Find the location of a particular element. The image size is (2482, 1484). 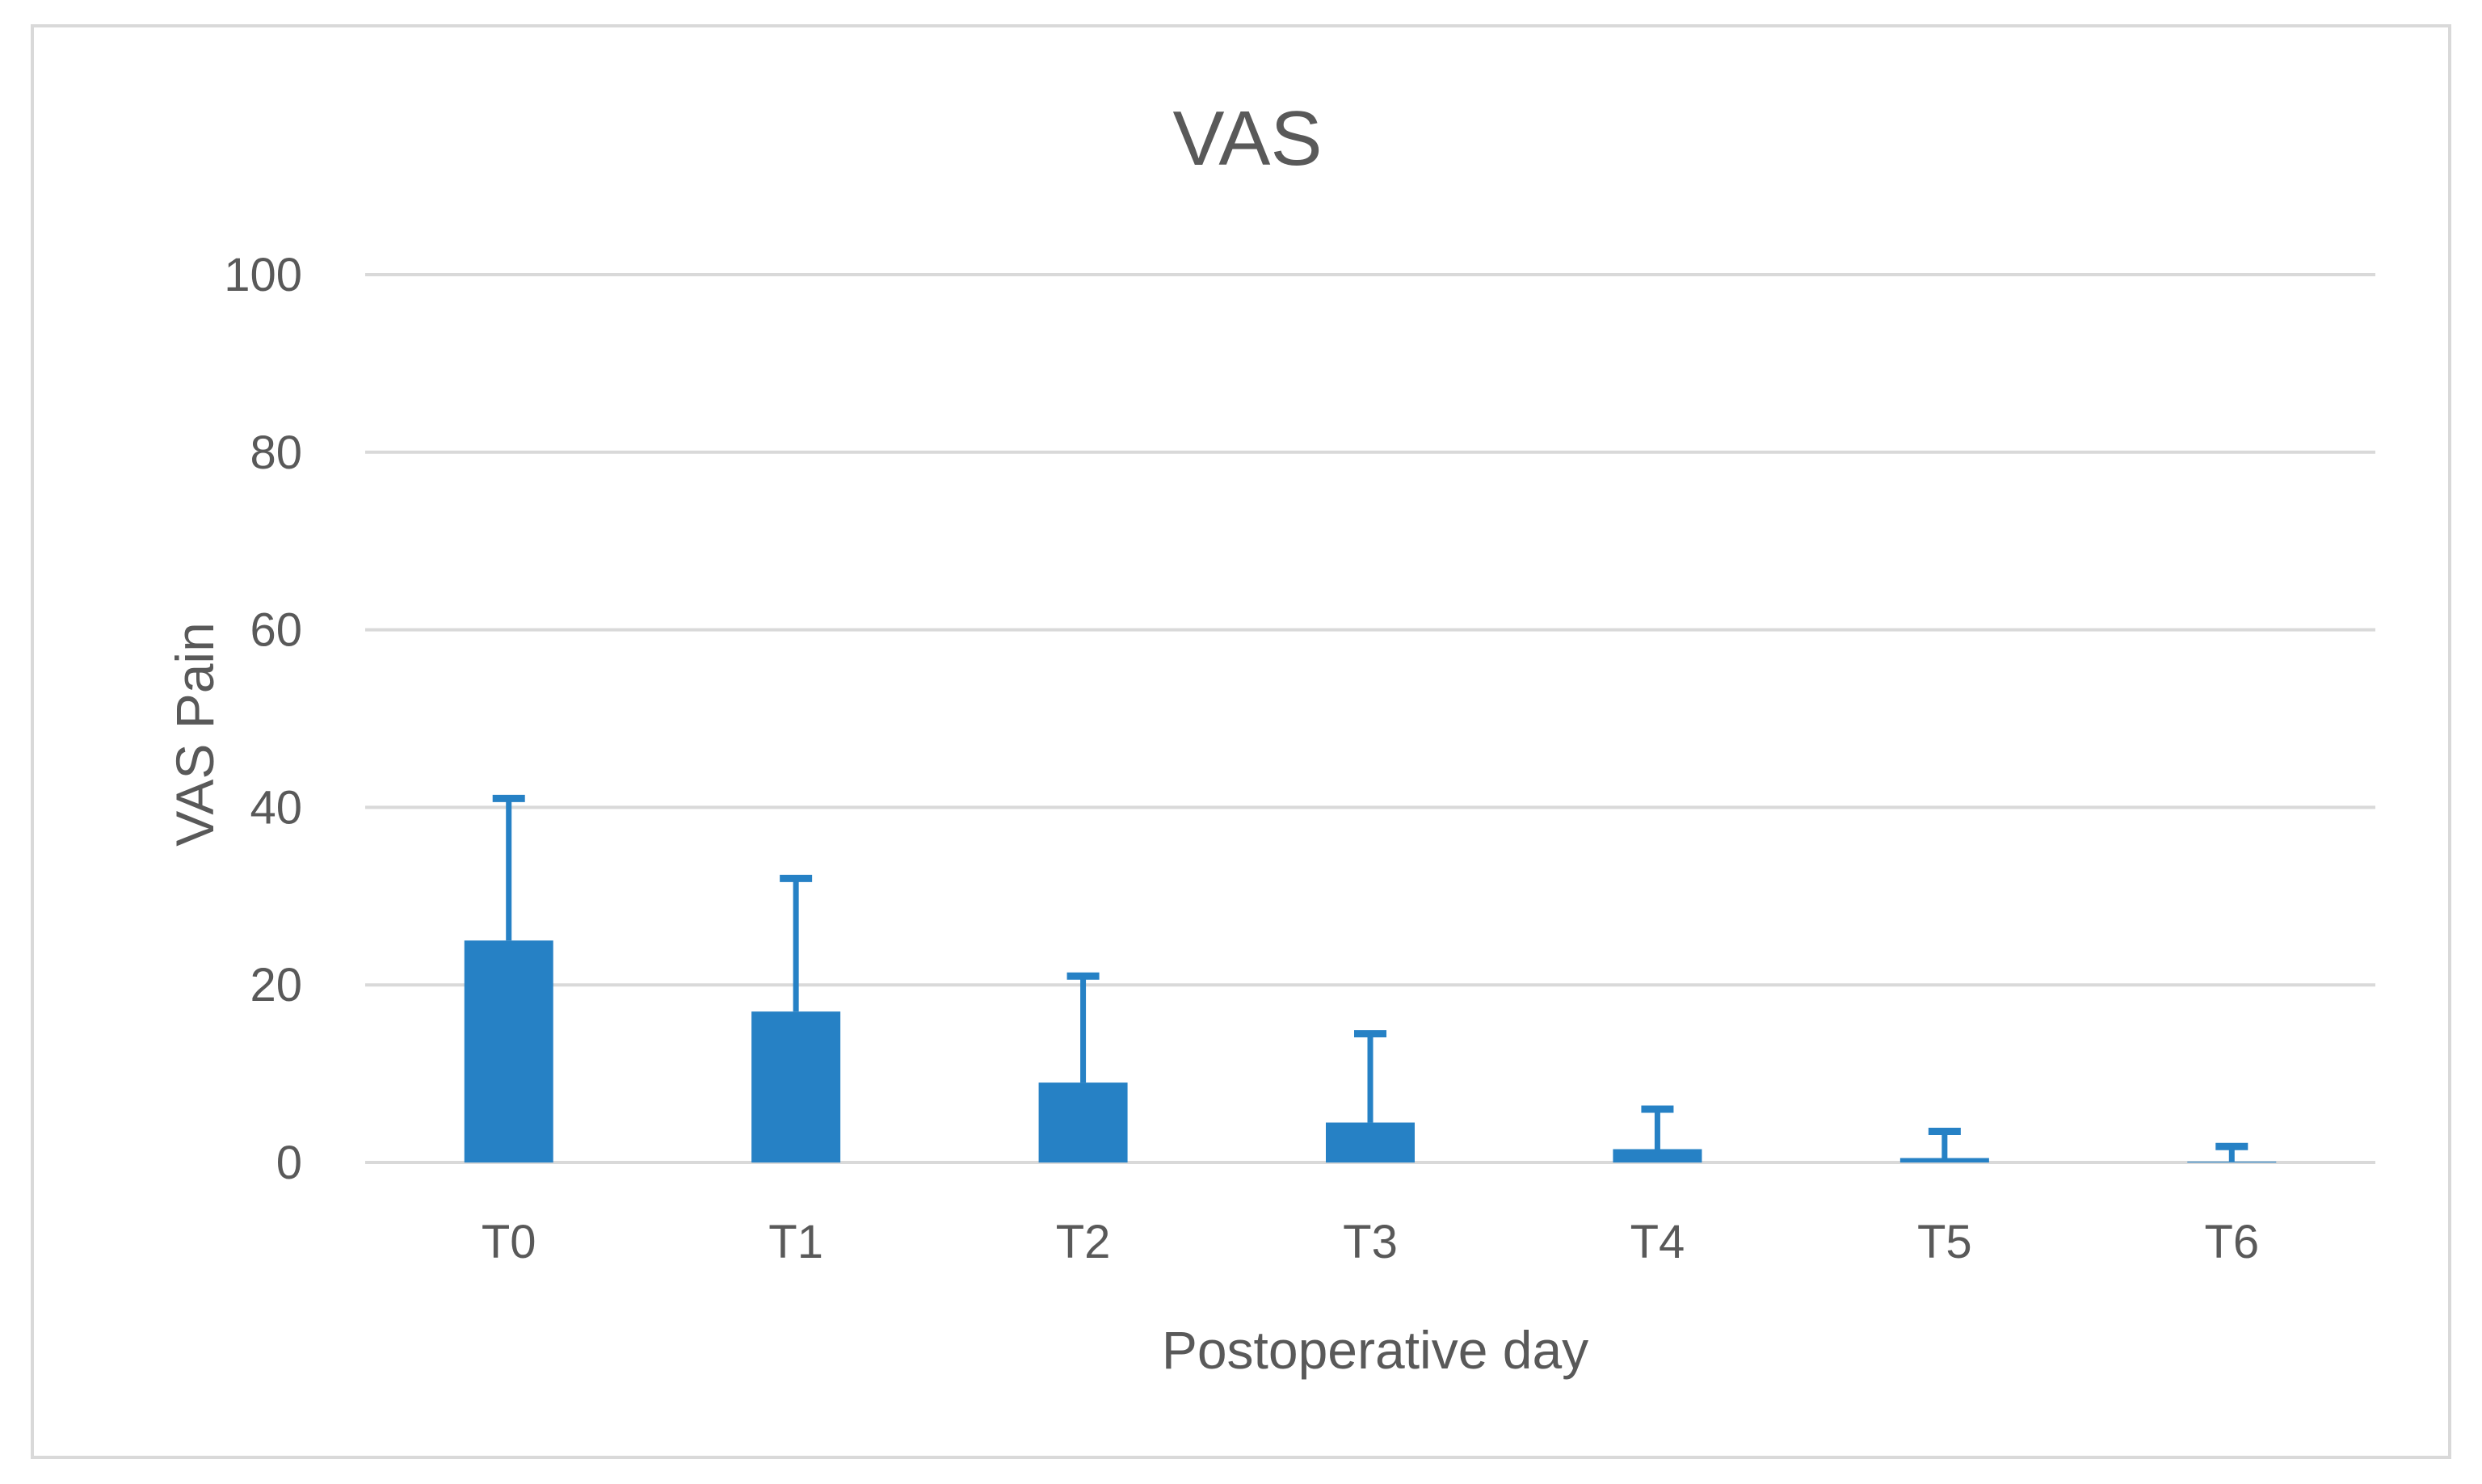

bar-T4 is located at coordinates (1657, 1155).